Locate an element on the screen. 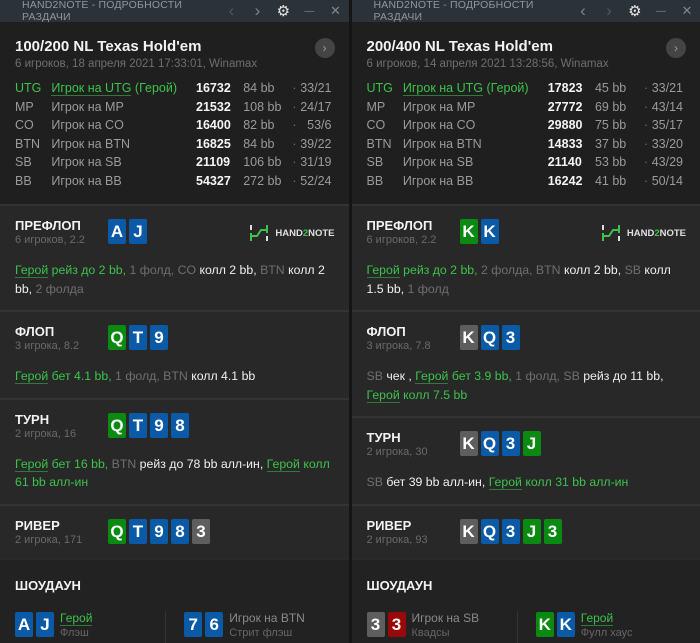 The height and width of the screenshot is (643, 700). player-position: BB is located at coordinates (375, 180).